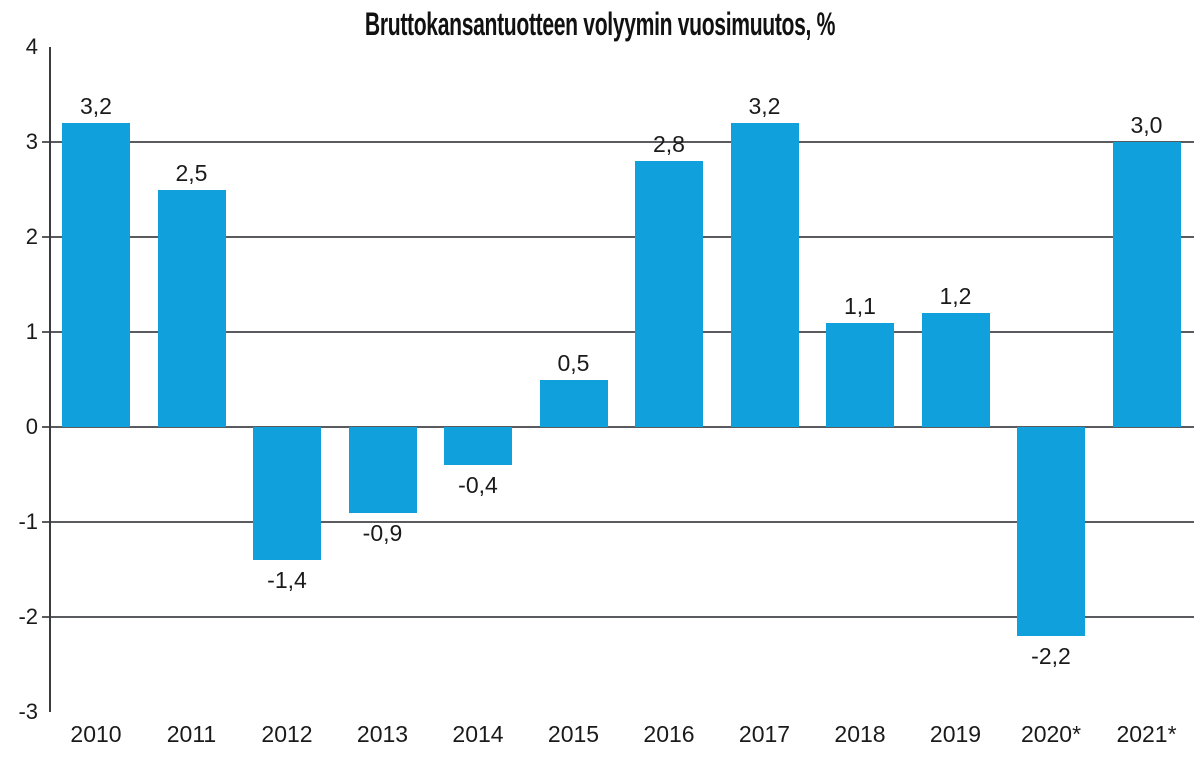  What do you see at coordinates (382, 470) in the screenshot?
I see `bar-2013` at bounding box center [382, 470].